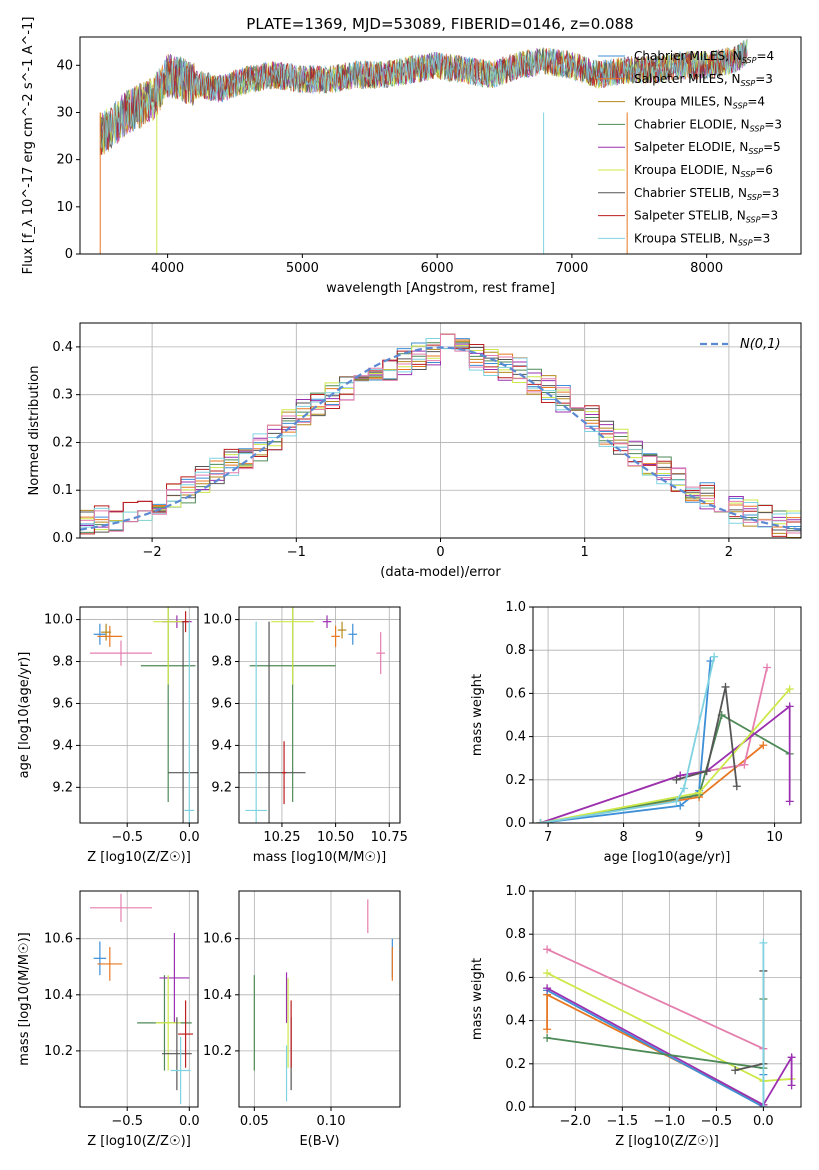 The width and height of the screenshot is (819, 1170). What do you see at coordinates (576, 1121) in the screenshot?
I see `x-tick-label: −2.0` at bounding box center [576, 1121].